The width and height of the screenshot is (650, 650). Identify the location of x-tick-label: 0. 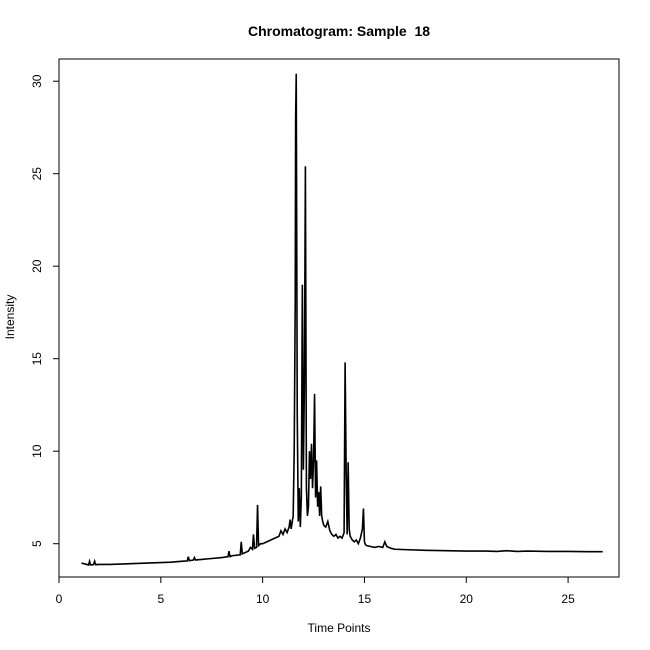
(59, 599).